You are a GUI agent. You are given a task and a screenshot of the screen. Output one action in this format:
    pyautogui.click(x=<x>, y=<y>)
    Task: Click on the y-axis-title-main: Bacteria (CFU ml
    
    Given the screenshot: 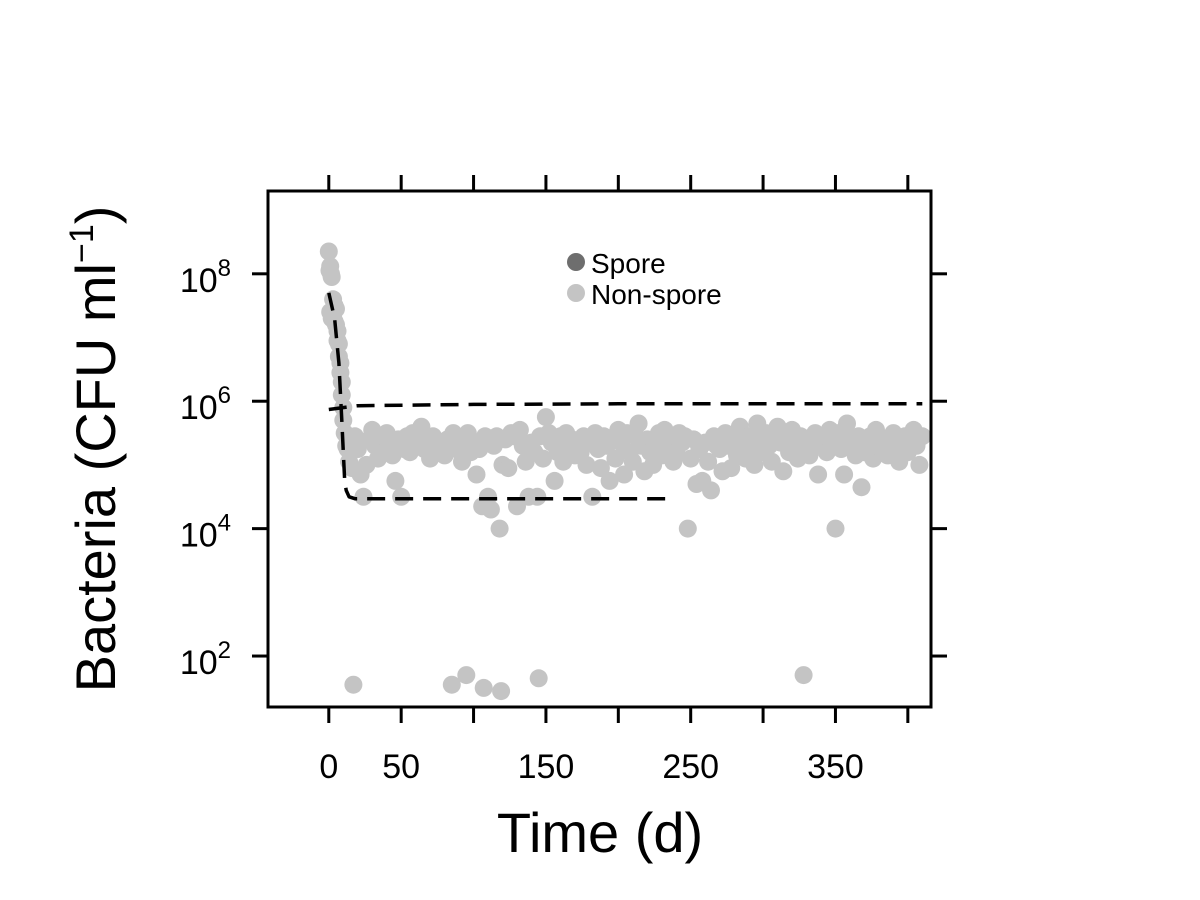 What is the action you would take?
    pyautogui.click(x=95, y=477)
    